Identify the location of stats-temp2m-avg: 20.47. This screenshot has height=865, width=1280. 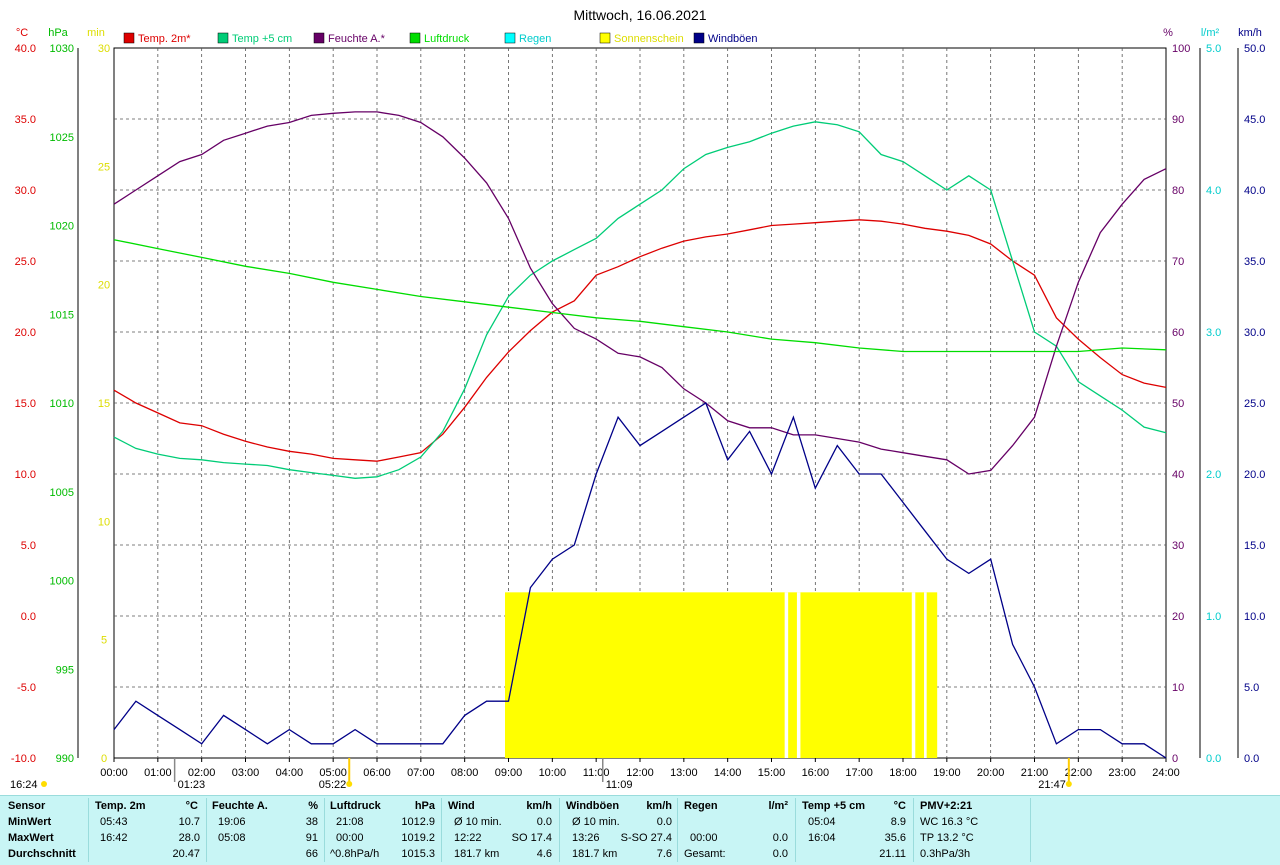
(186, 854).